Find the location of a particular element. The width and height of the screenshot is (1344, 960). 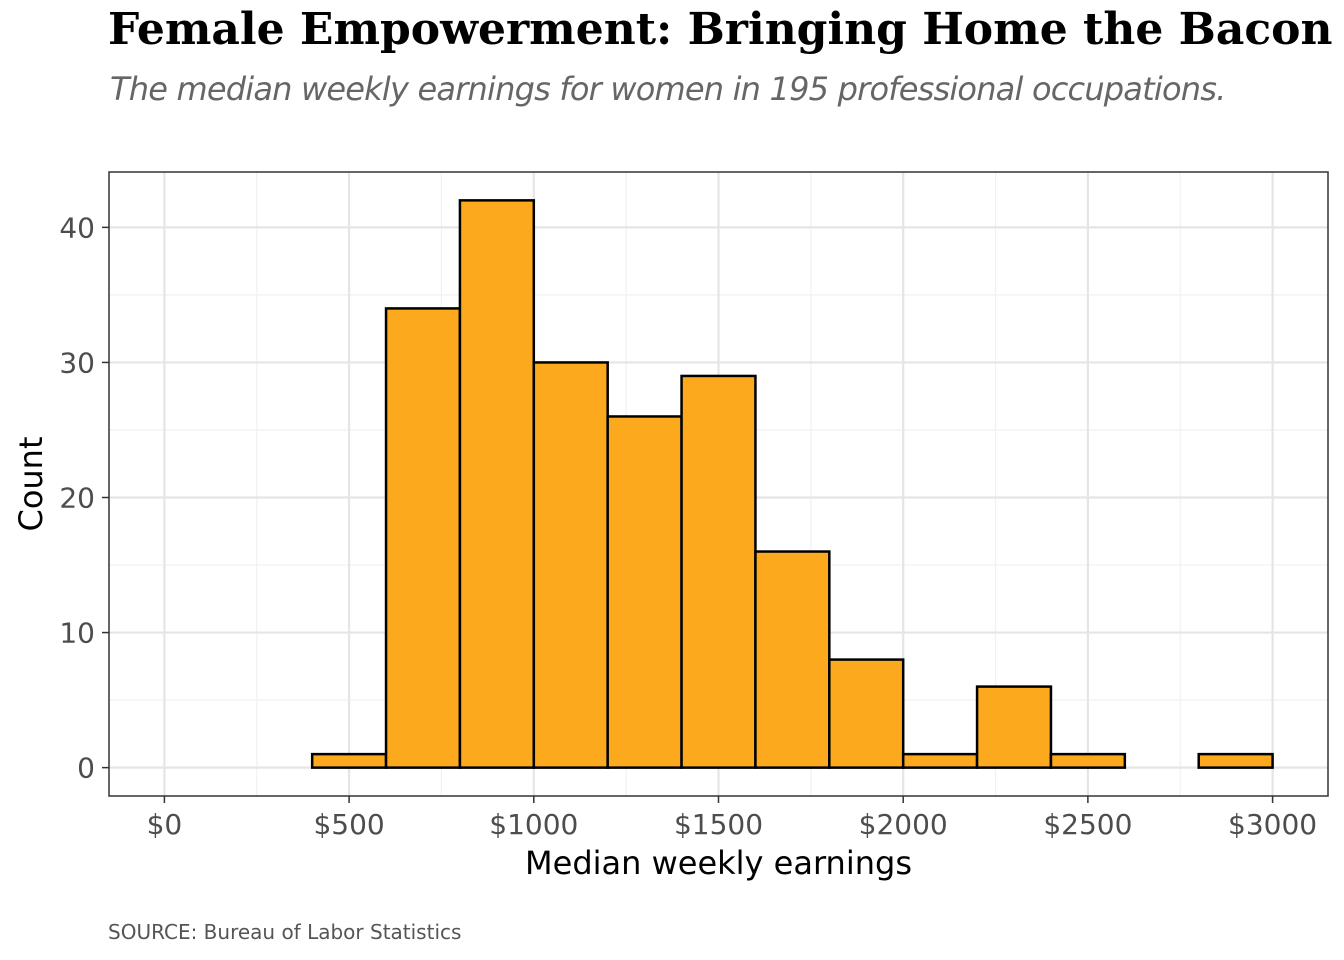

x-tick-label: $2500 is located at coordinates (1087, 824).